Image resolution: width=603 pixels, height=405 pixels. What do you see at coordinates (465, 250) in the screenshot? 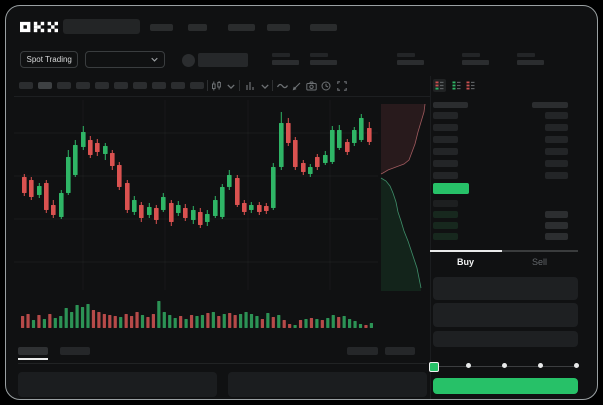
I see `trade-tab-active-indicator` at bounding box center [465, 250].